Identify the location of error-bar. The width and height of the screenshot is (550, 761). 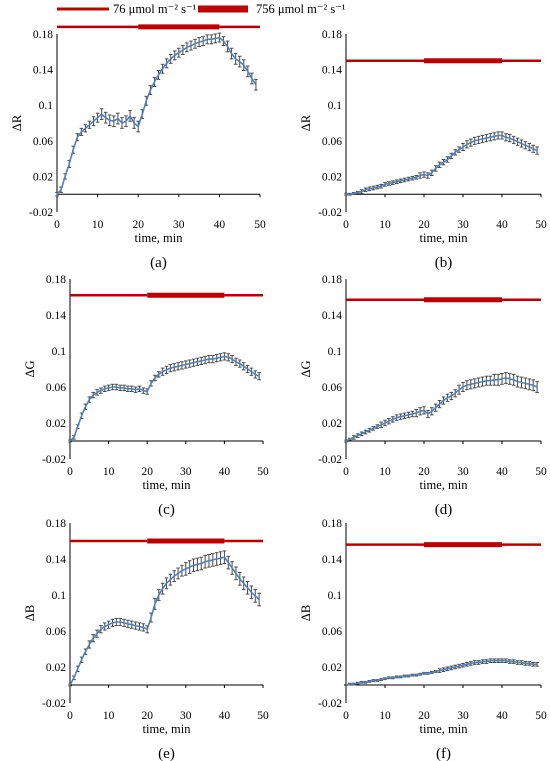
(259, 376).